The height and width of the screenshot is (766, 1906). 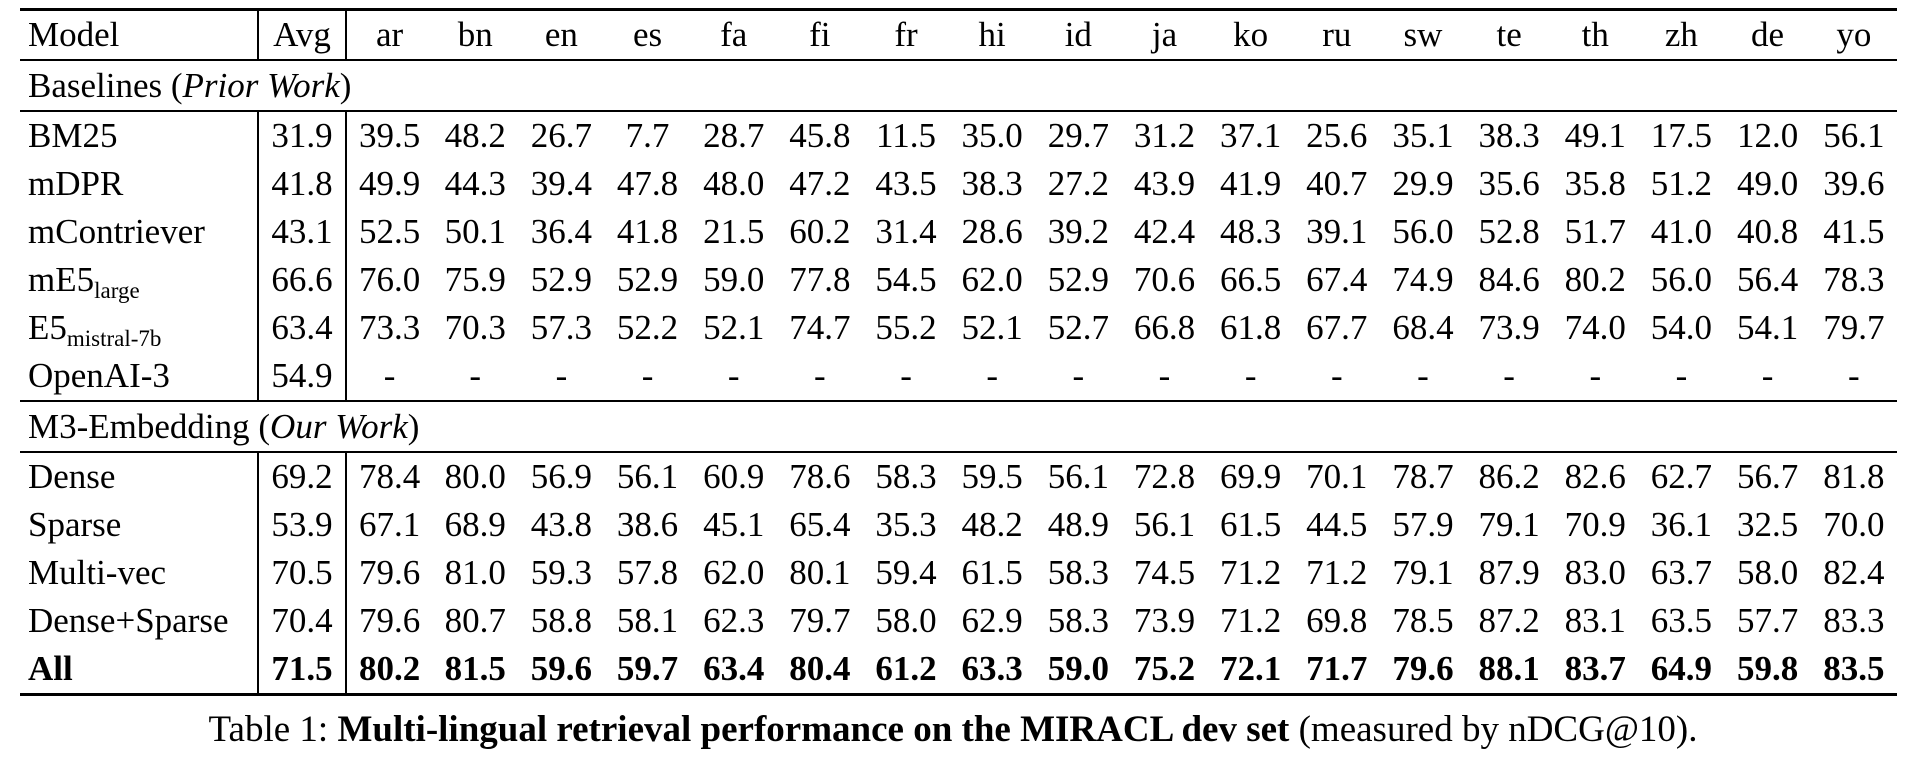 I want to click on score-cell-yo: 70.0, so click(x=1854, y=524).